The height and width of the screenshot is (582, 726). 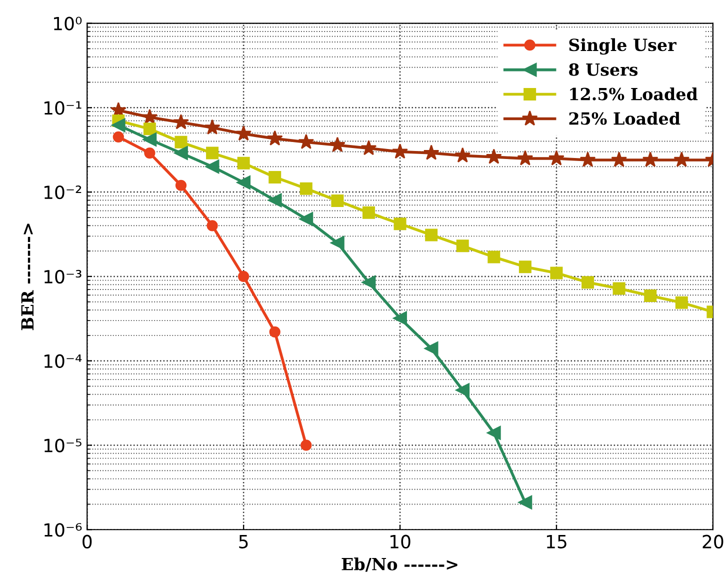 What do you see at coordinates (634, 93) in the screenshot?
I see `legend-label: 12.5% Loaded` at bounding box center [634, 93].